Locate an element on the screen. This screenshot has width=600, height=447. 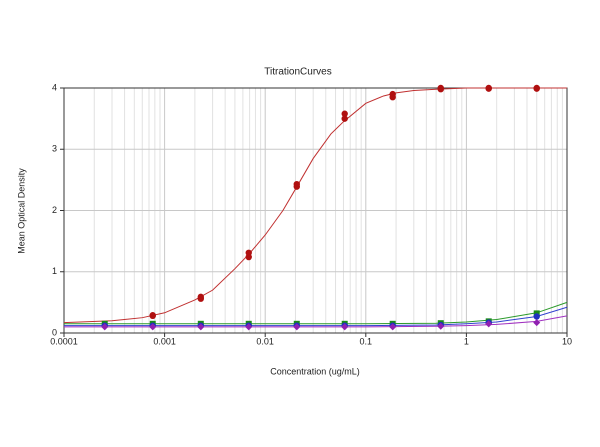
y-axis-label: Mean Optical Density is located at coordinates (21, 211).